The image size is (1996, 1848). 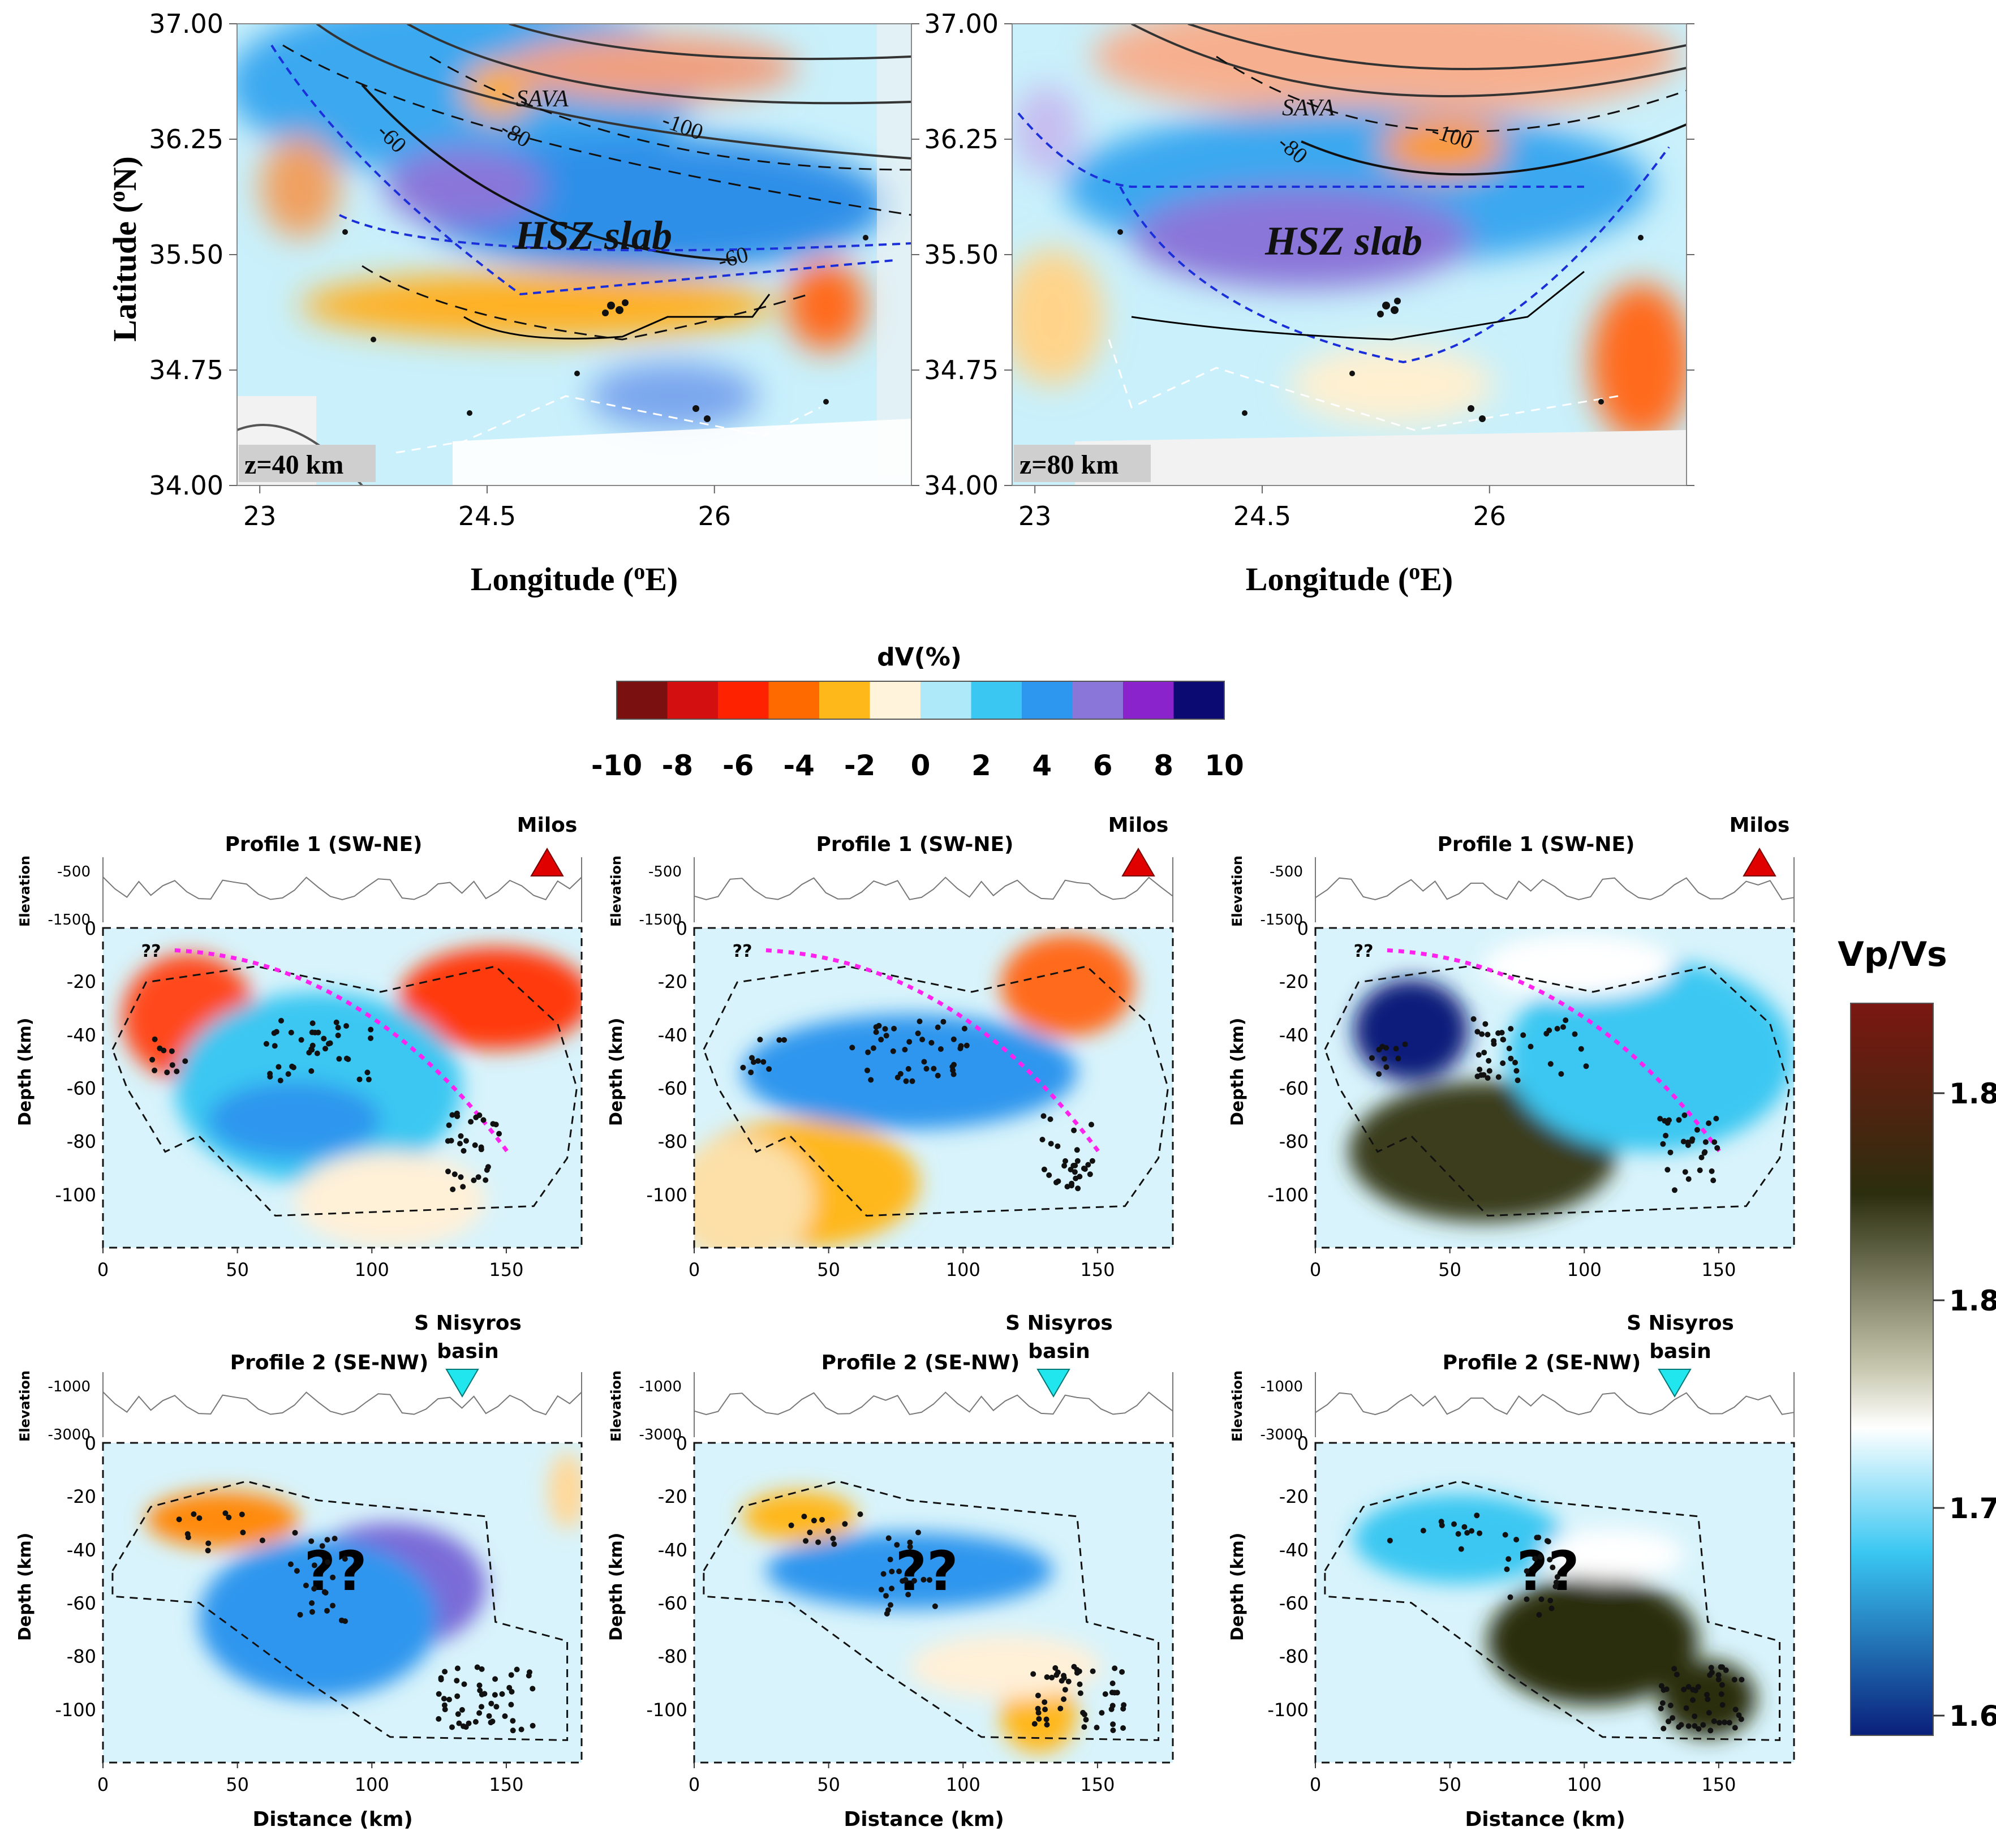 What do you see at coordinates (293, 465) in the screenshot?
I see `map-z40-depth-label: z=40 km` at bounding box center [293, 465].